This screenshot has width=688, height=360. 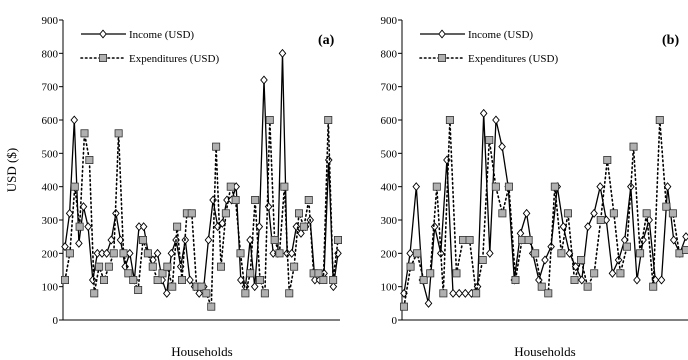 What do you see at coordinates (326, 40) in the screenshot?
I see `panel-label: (a)` at bounding box center [326, 40].